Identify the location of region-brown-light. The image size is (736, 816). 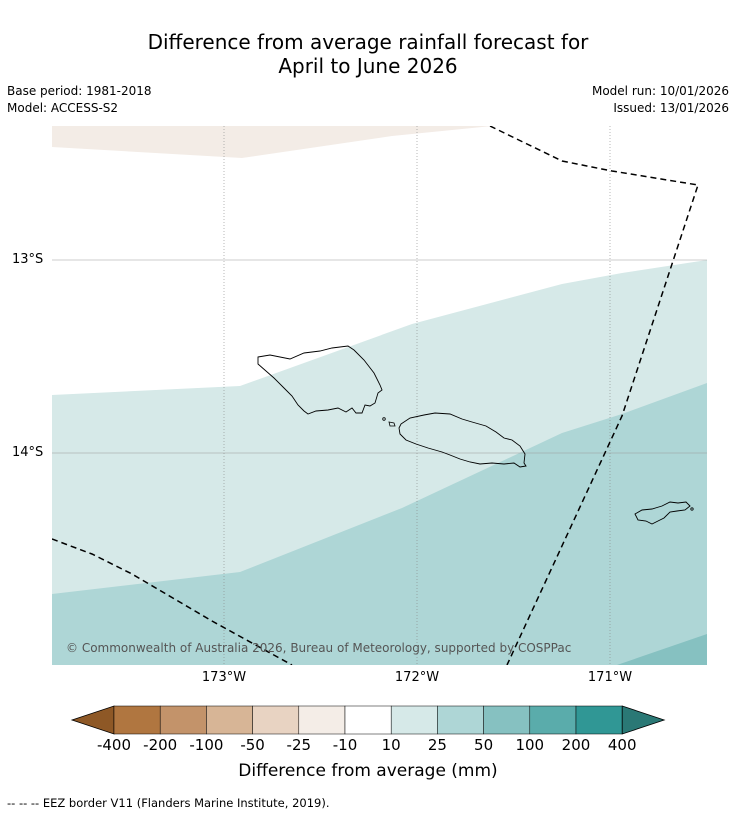
(272, 142).